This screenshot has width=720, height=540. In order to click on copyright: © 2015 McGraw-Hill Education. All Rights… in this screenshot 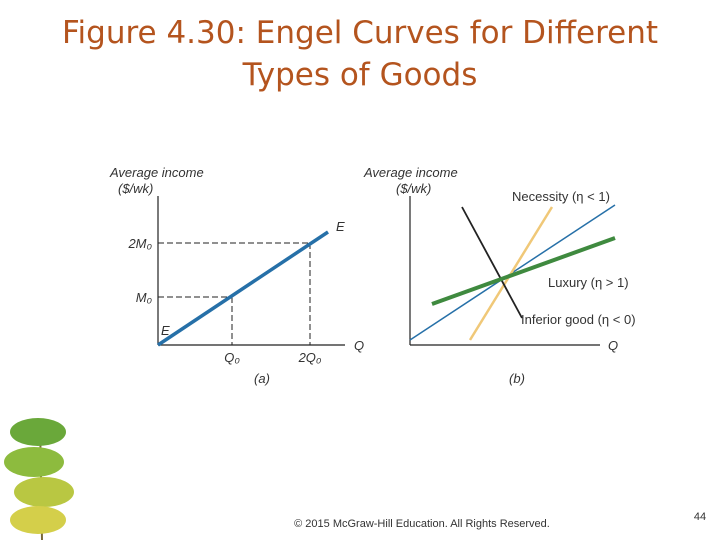, I will do `click(422, 524)`.